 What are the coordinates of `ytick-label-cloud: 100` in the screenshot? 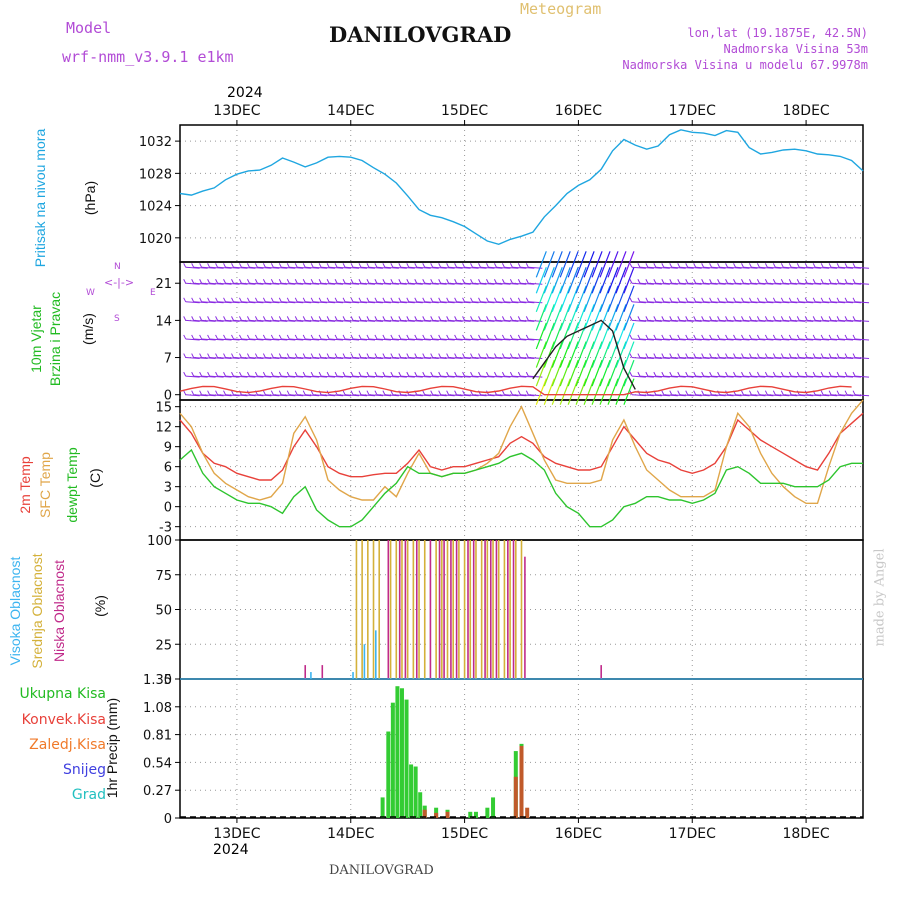 It's located at (159, 541).